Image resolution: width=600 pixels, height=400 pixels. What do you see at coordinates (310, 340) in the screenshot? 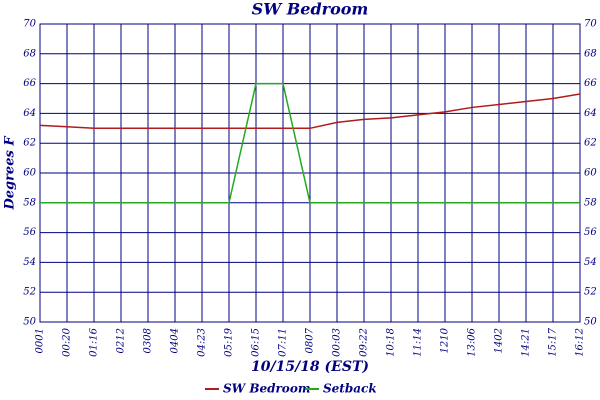
I see `x-tick-label: 0807` at bounding box center [310, 340].